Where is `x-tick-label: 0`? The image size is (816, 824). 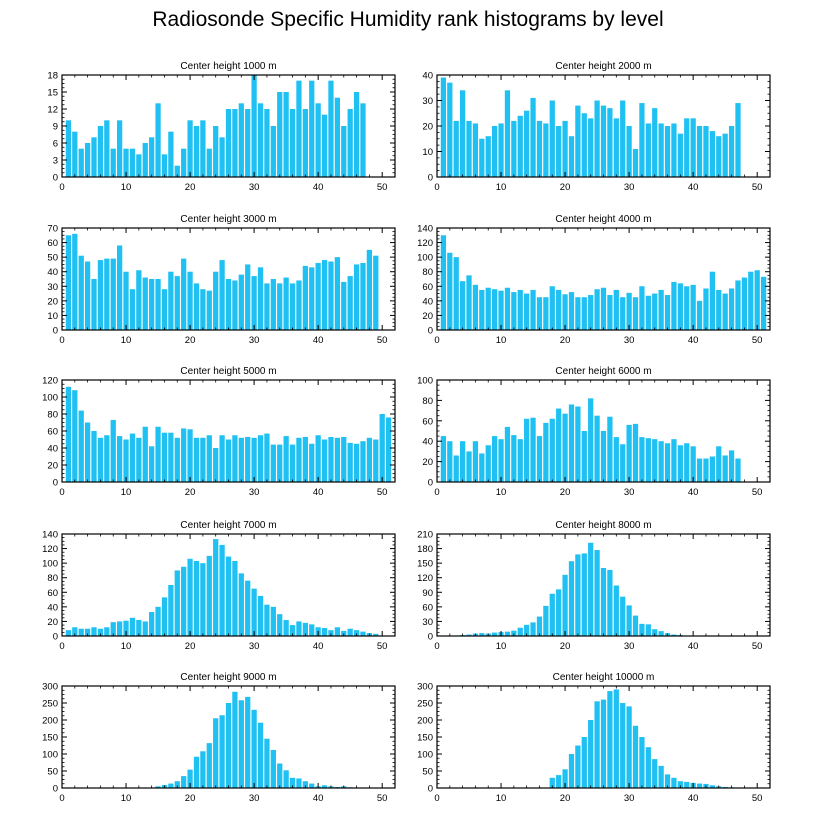 x-tick-label: 0 is located at coordinates (436, 492).